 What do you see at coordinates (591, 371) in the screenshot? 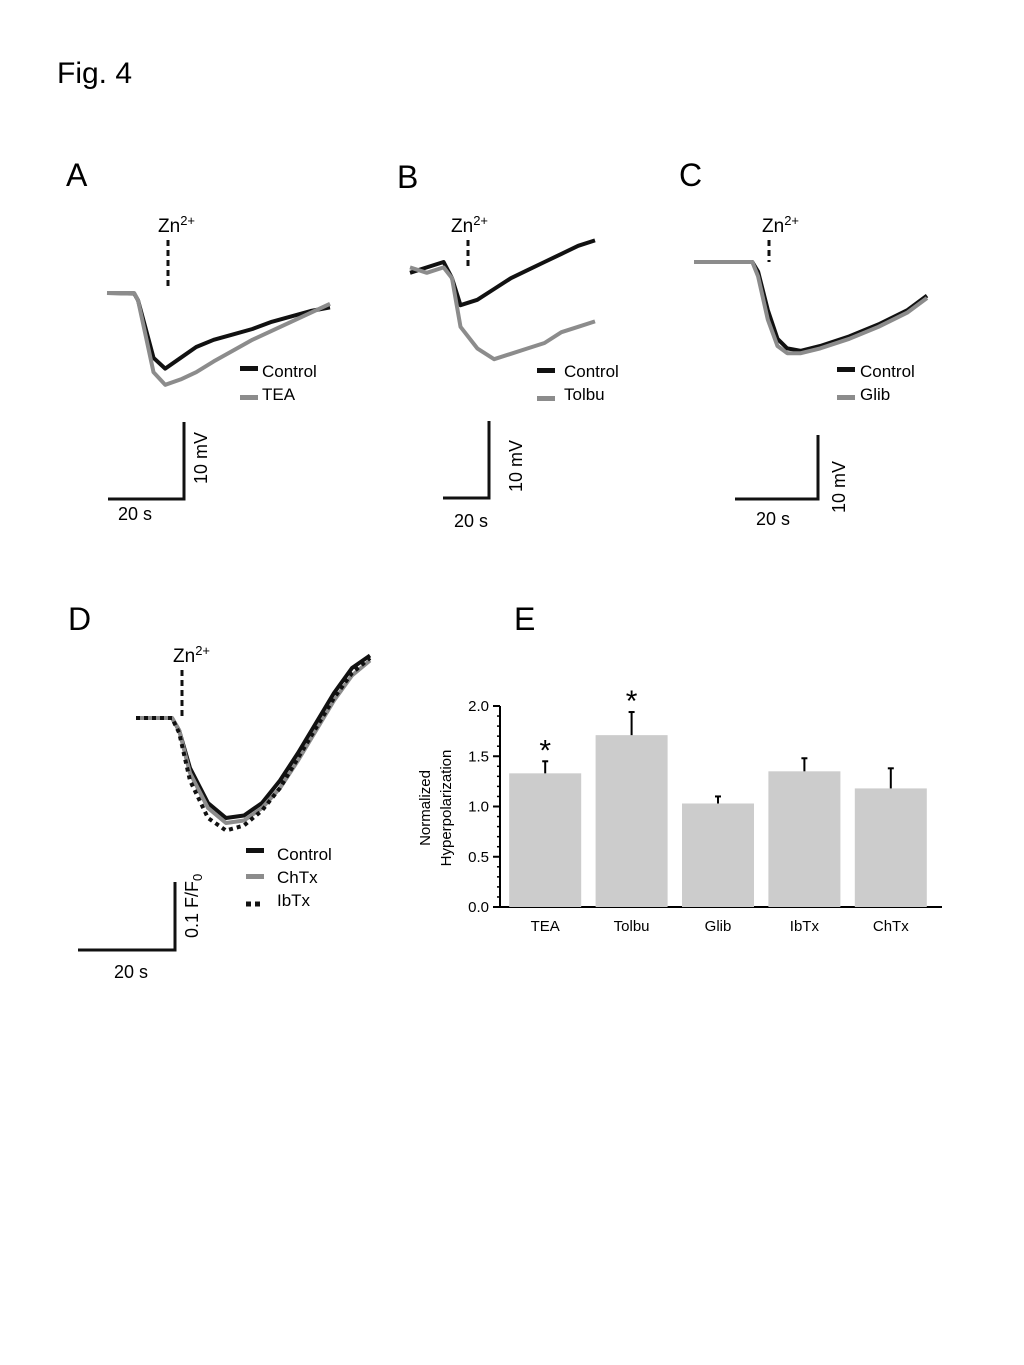
I see `panel-b-legend-control: Control` at bounding box center [591, 371].